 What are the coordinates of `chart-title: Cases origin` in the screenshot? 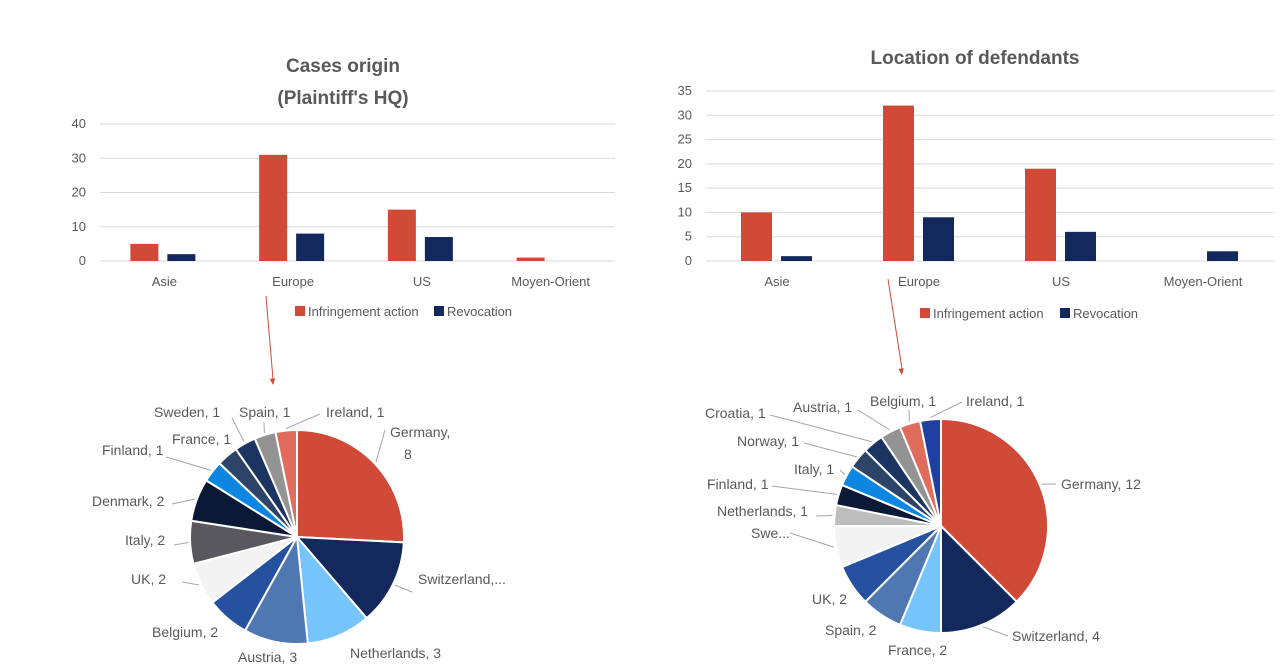 It's located at (343, 66).